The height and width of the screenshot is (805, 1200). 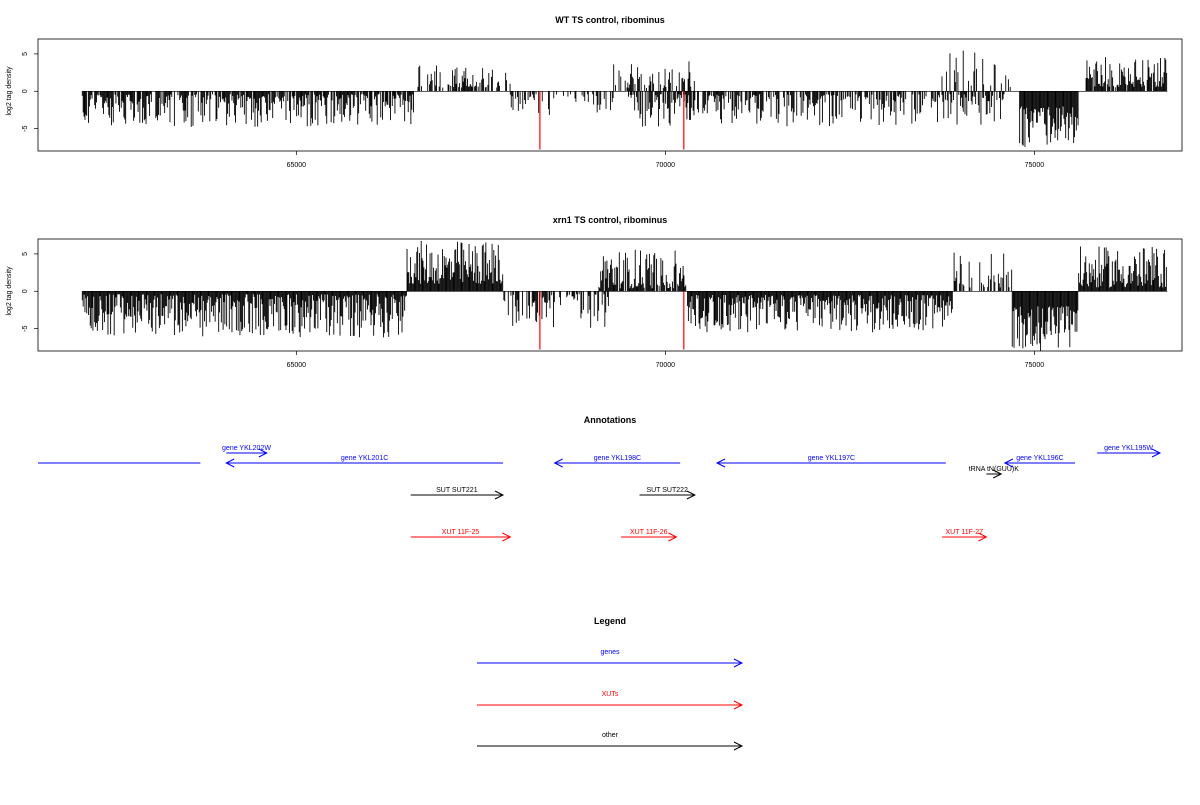 I want to click on feature-label: gene YKL196C, so click(x=1039, y=458).